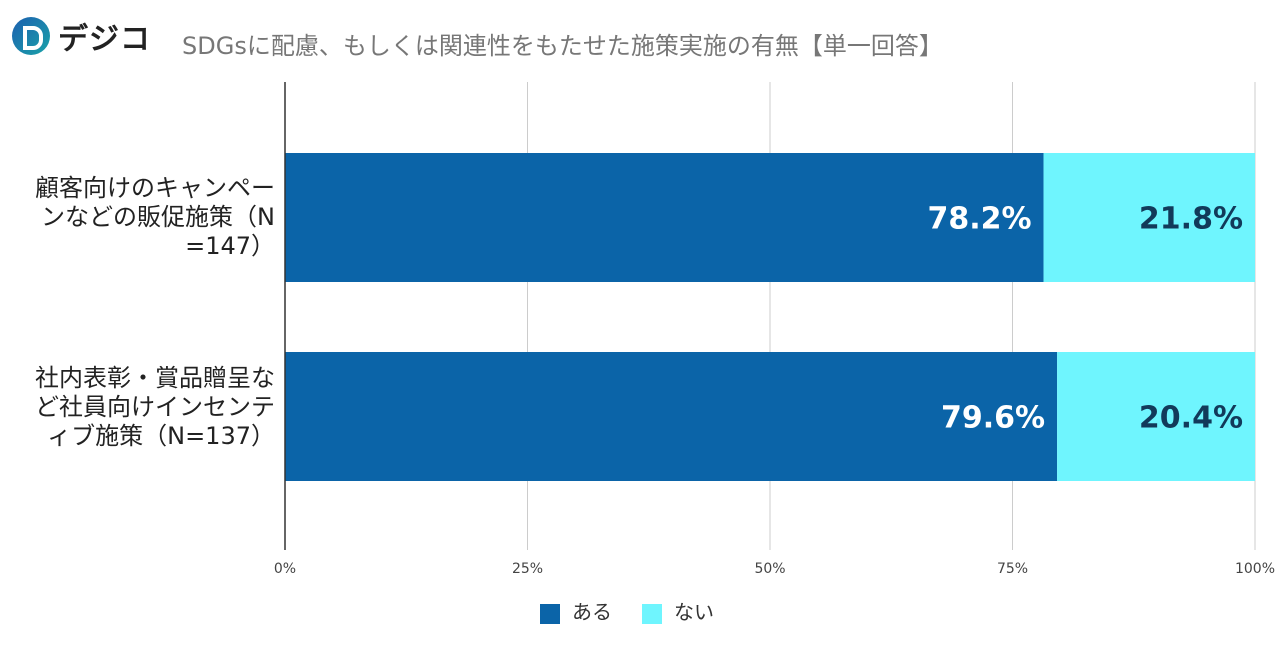 The height and width of the screenshot is (652, 1286). I want to click on data-label: 79.6%, so click(993, 418).